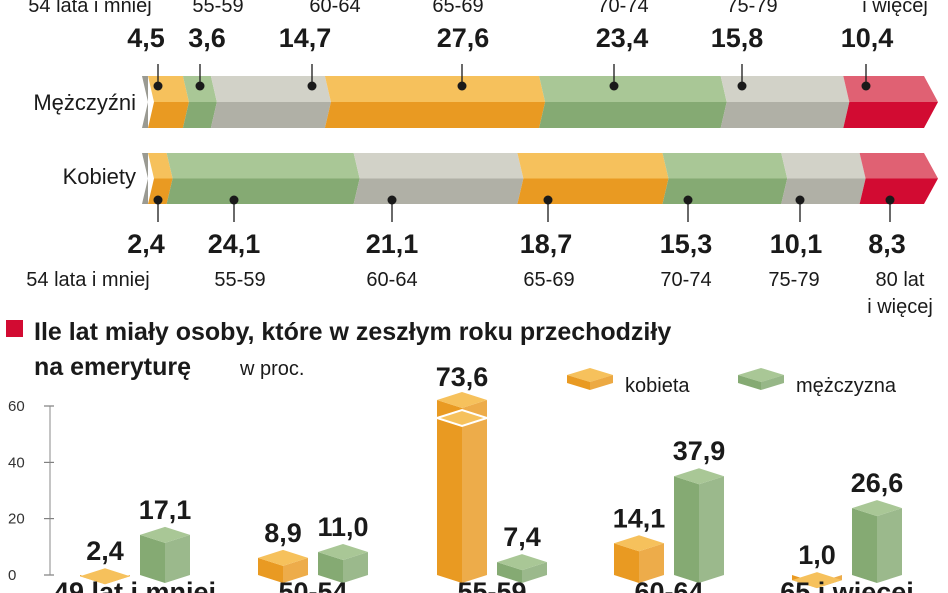  I want to click on bottom-category-label-4: 70-74, so click(685, 280).